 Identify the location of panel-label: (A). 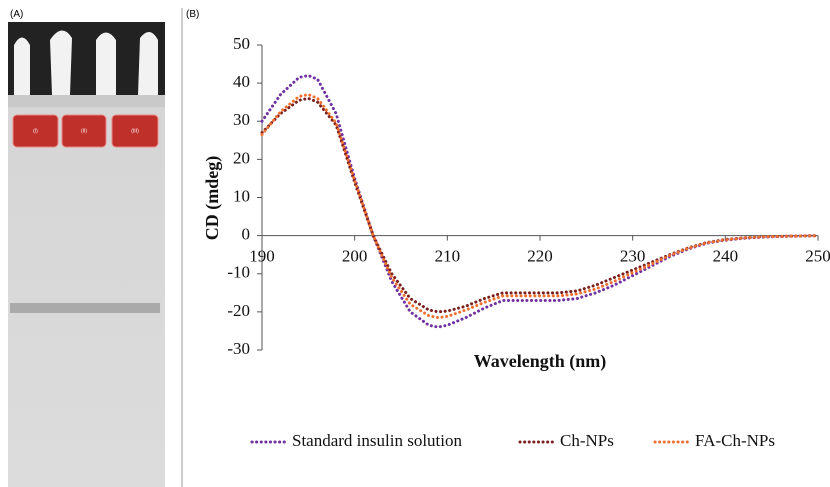
(16, 14).